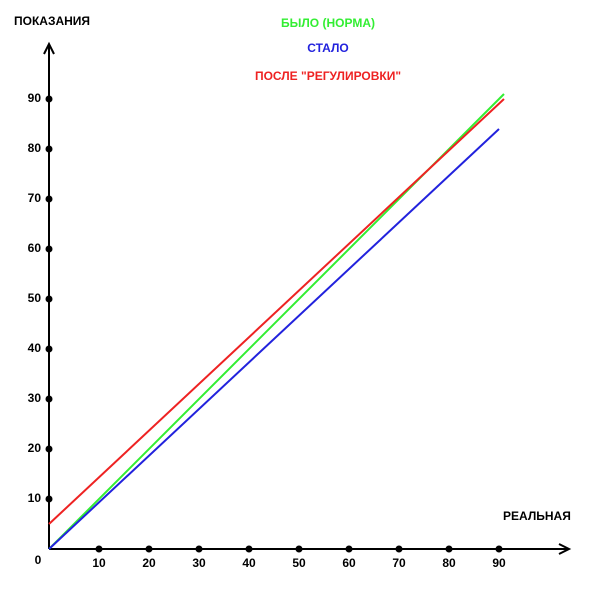 The width and height of the screenshot is (600, 605). What do you see at coordinates (35, 398) in the screenshot?
I see `y-tick-label: 30` at bounding box center [35, 398].